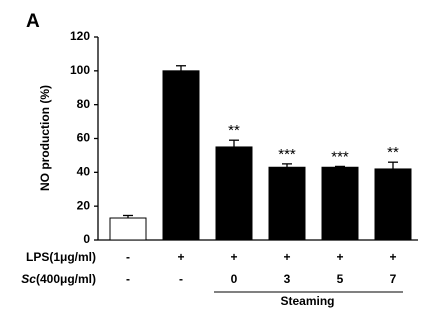  Describe the element at coordinates (340, 279) in the screenshot. I see `row-value: 5` at that location.